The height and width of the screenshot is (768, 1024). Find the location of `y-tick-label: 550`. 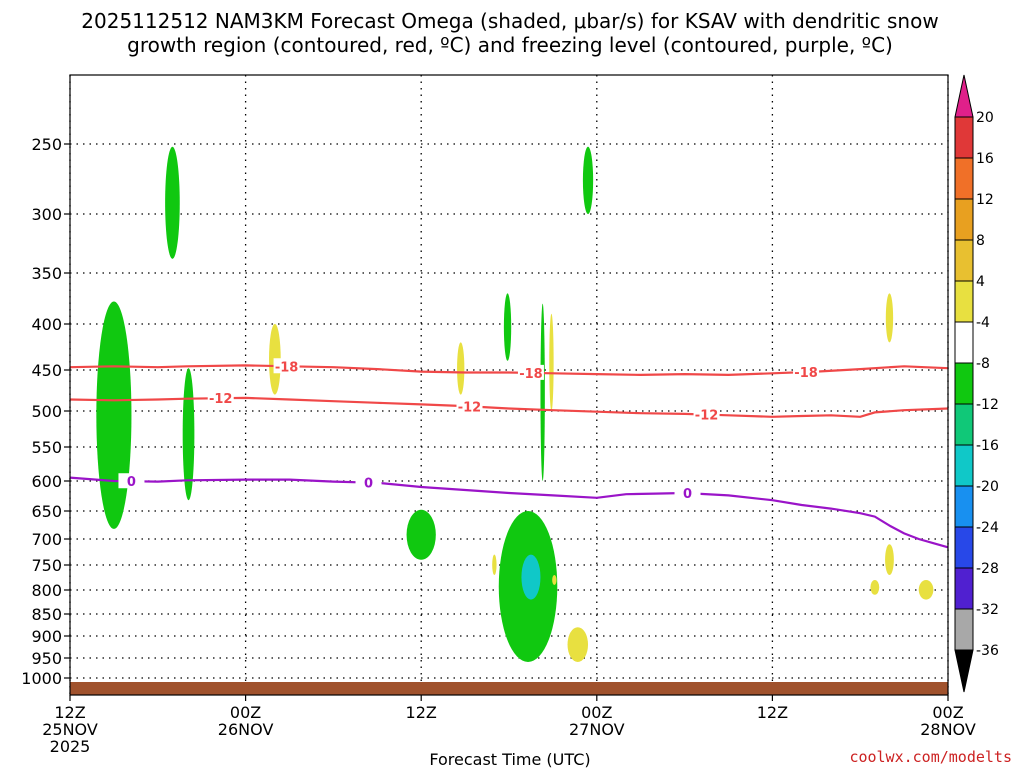

y-tick-label: 550 is located at coordinates (46, 447).